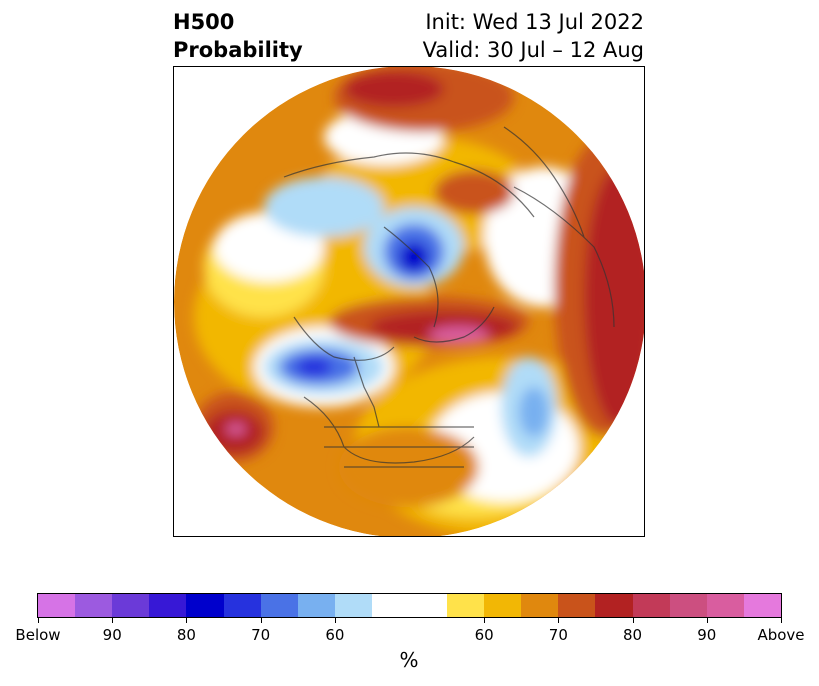  What do you see at coordinates (38, 635) in the screenshot?
I see `colorbar-label: Below` at bounding box center [38, 635].